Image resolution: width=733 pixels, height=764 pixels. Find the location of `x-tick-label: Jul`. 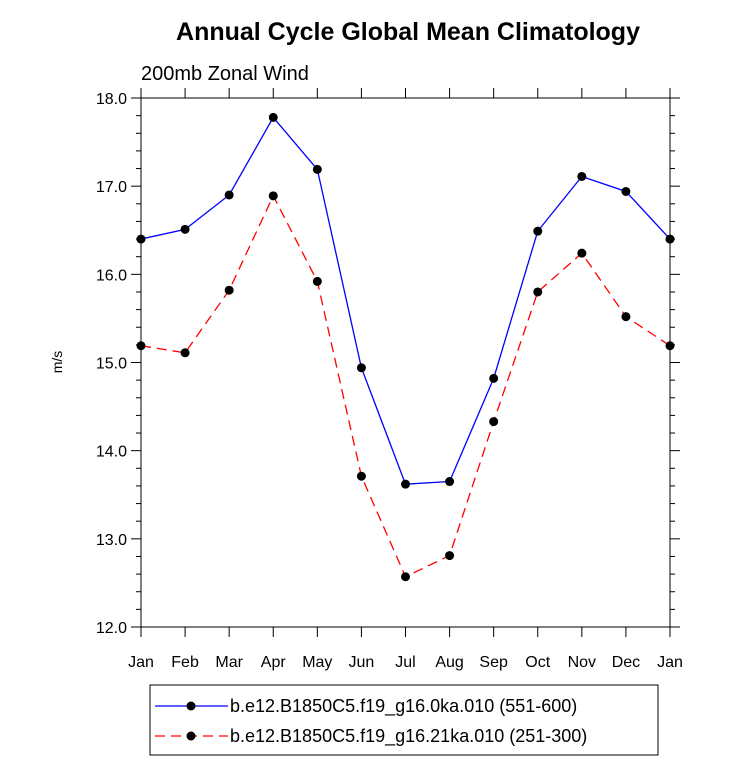

x-tick-label: Jul is located at coordinates (405, 662).